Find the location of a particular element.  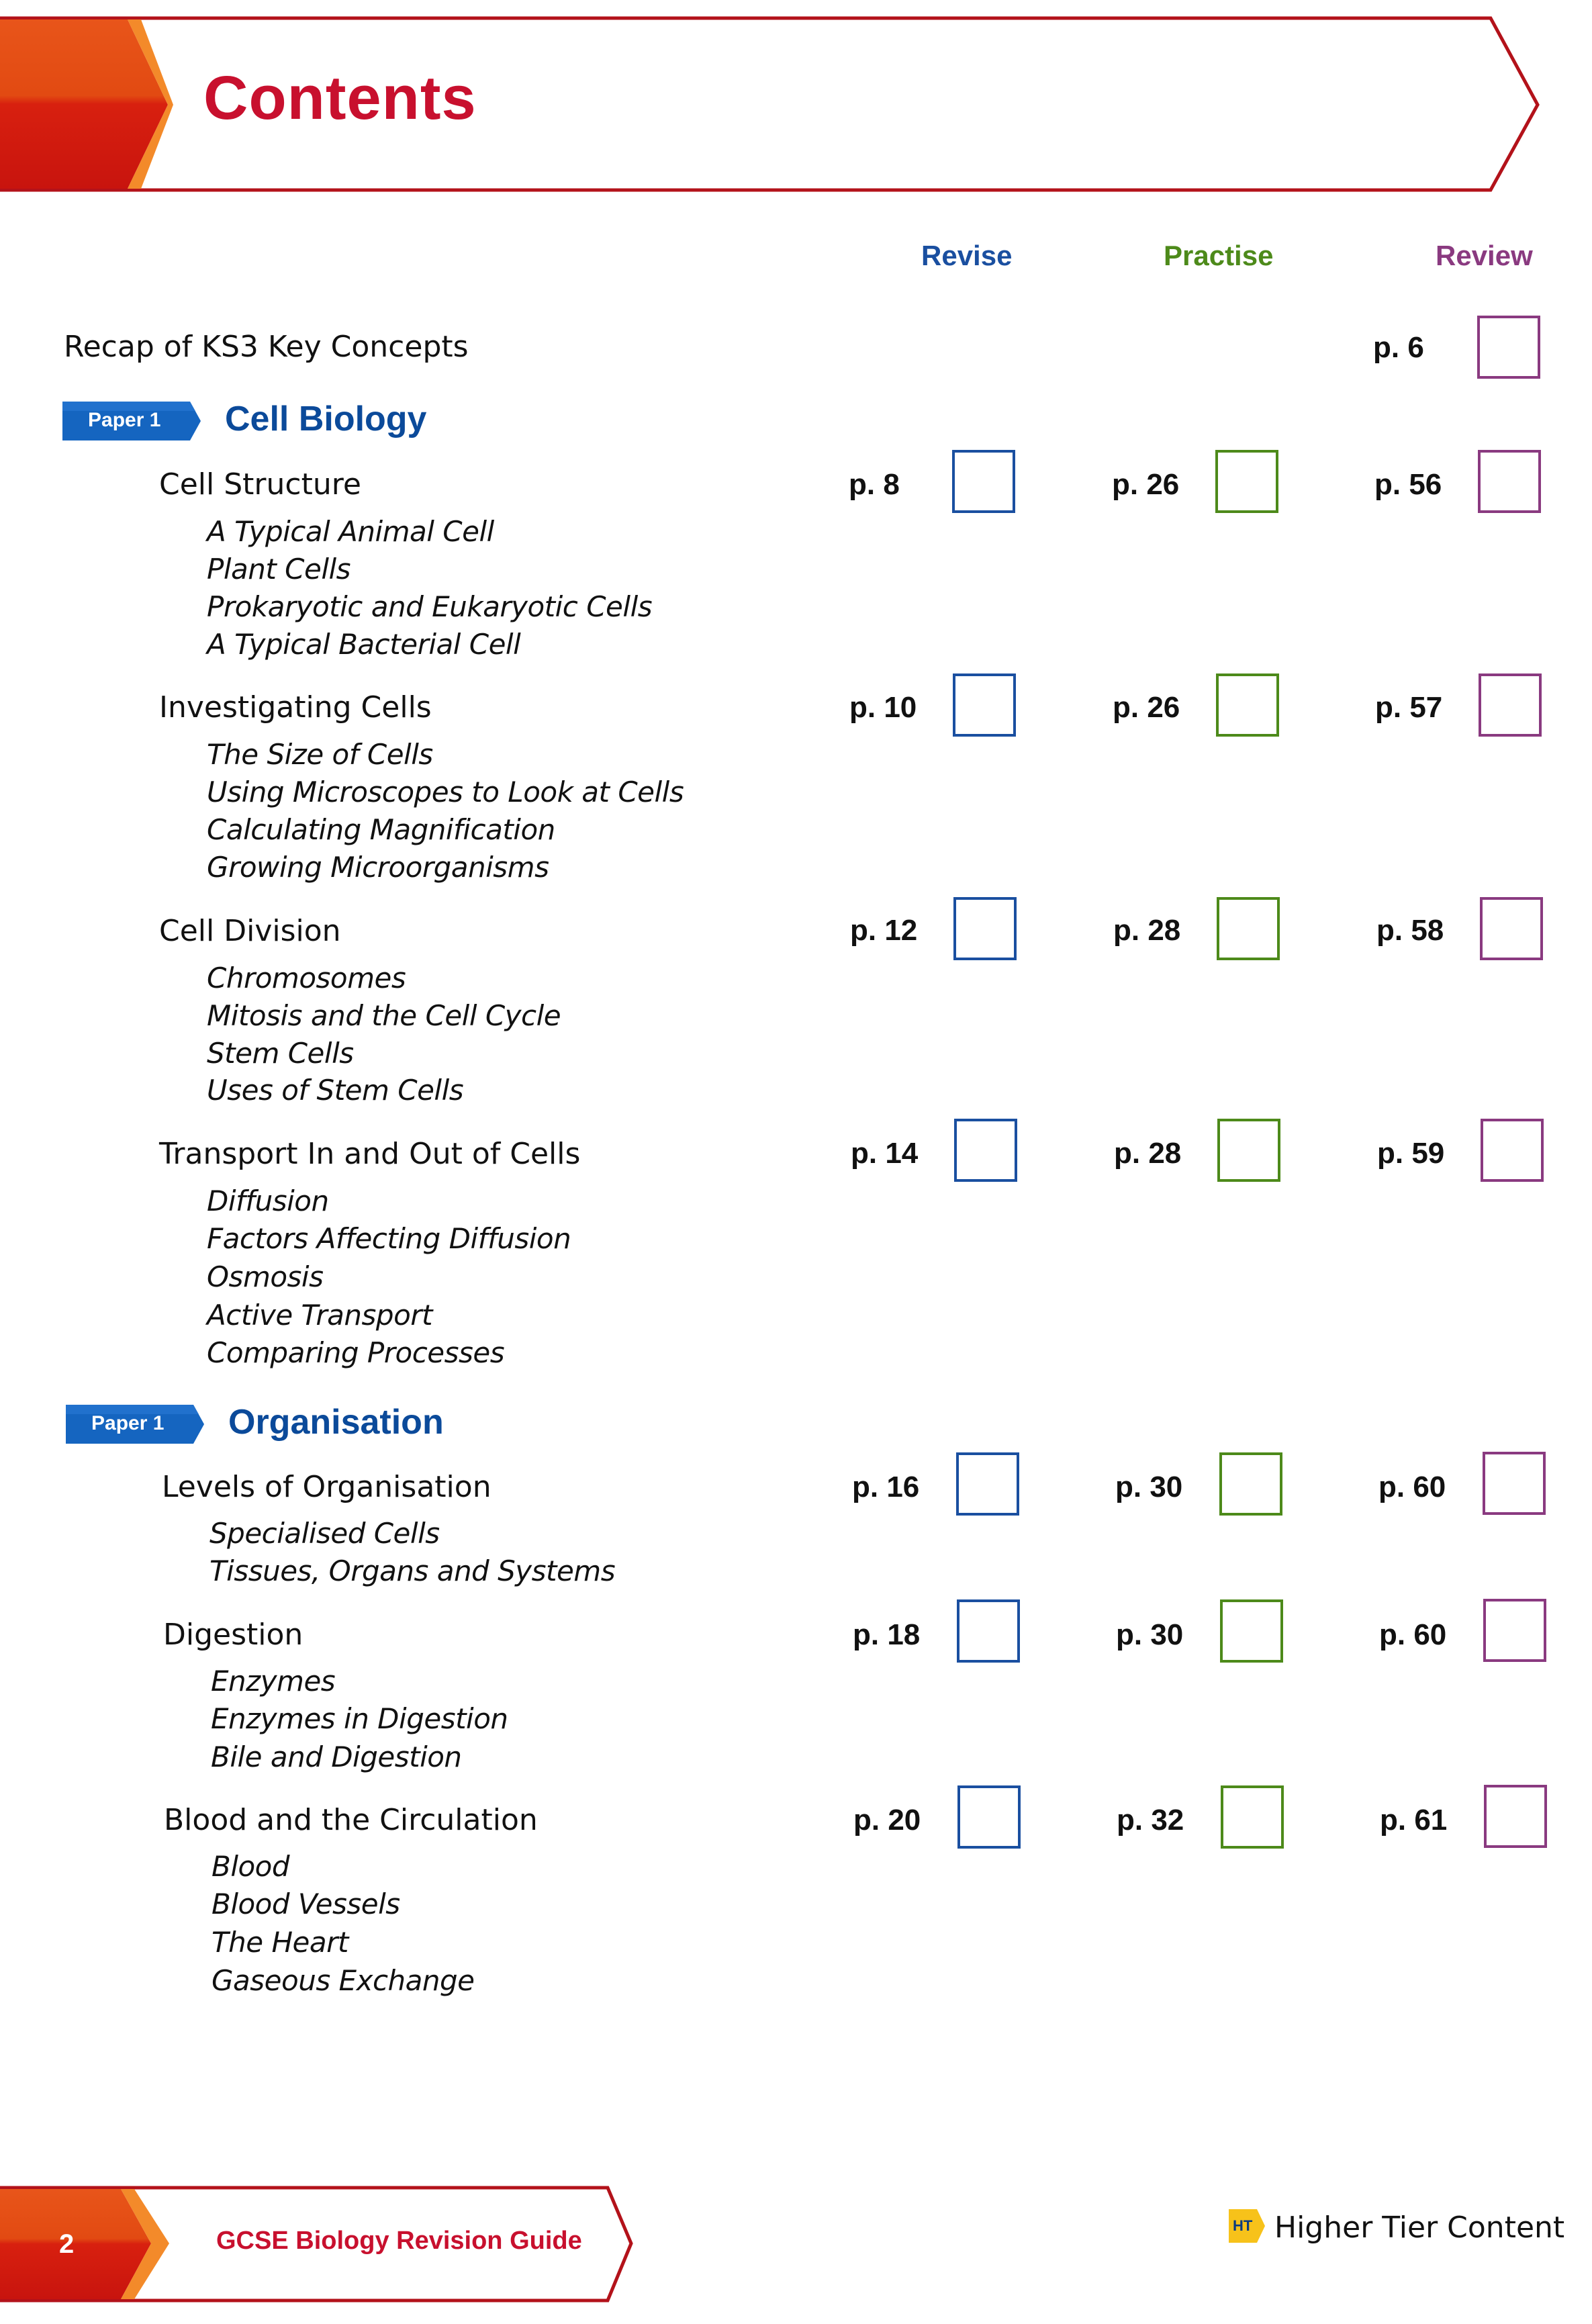

higher-tier-icon: HT is located at coordinates (1247, 2226).